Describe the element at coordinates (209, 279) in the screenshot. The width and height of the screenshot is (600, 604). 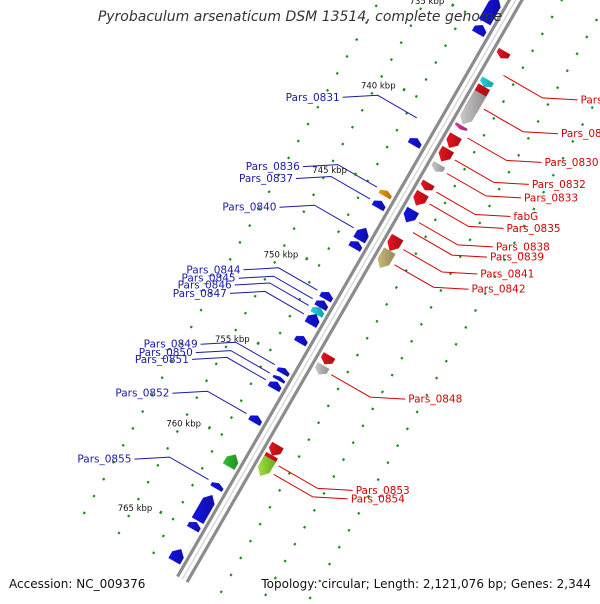
I see `gene-label: Pars_0845` at that location.